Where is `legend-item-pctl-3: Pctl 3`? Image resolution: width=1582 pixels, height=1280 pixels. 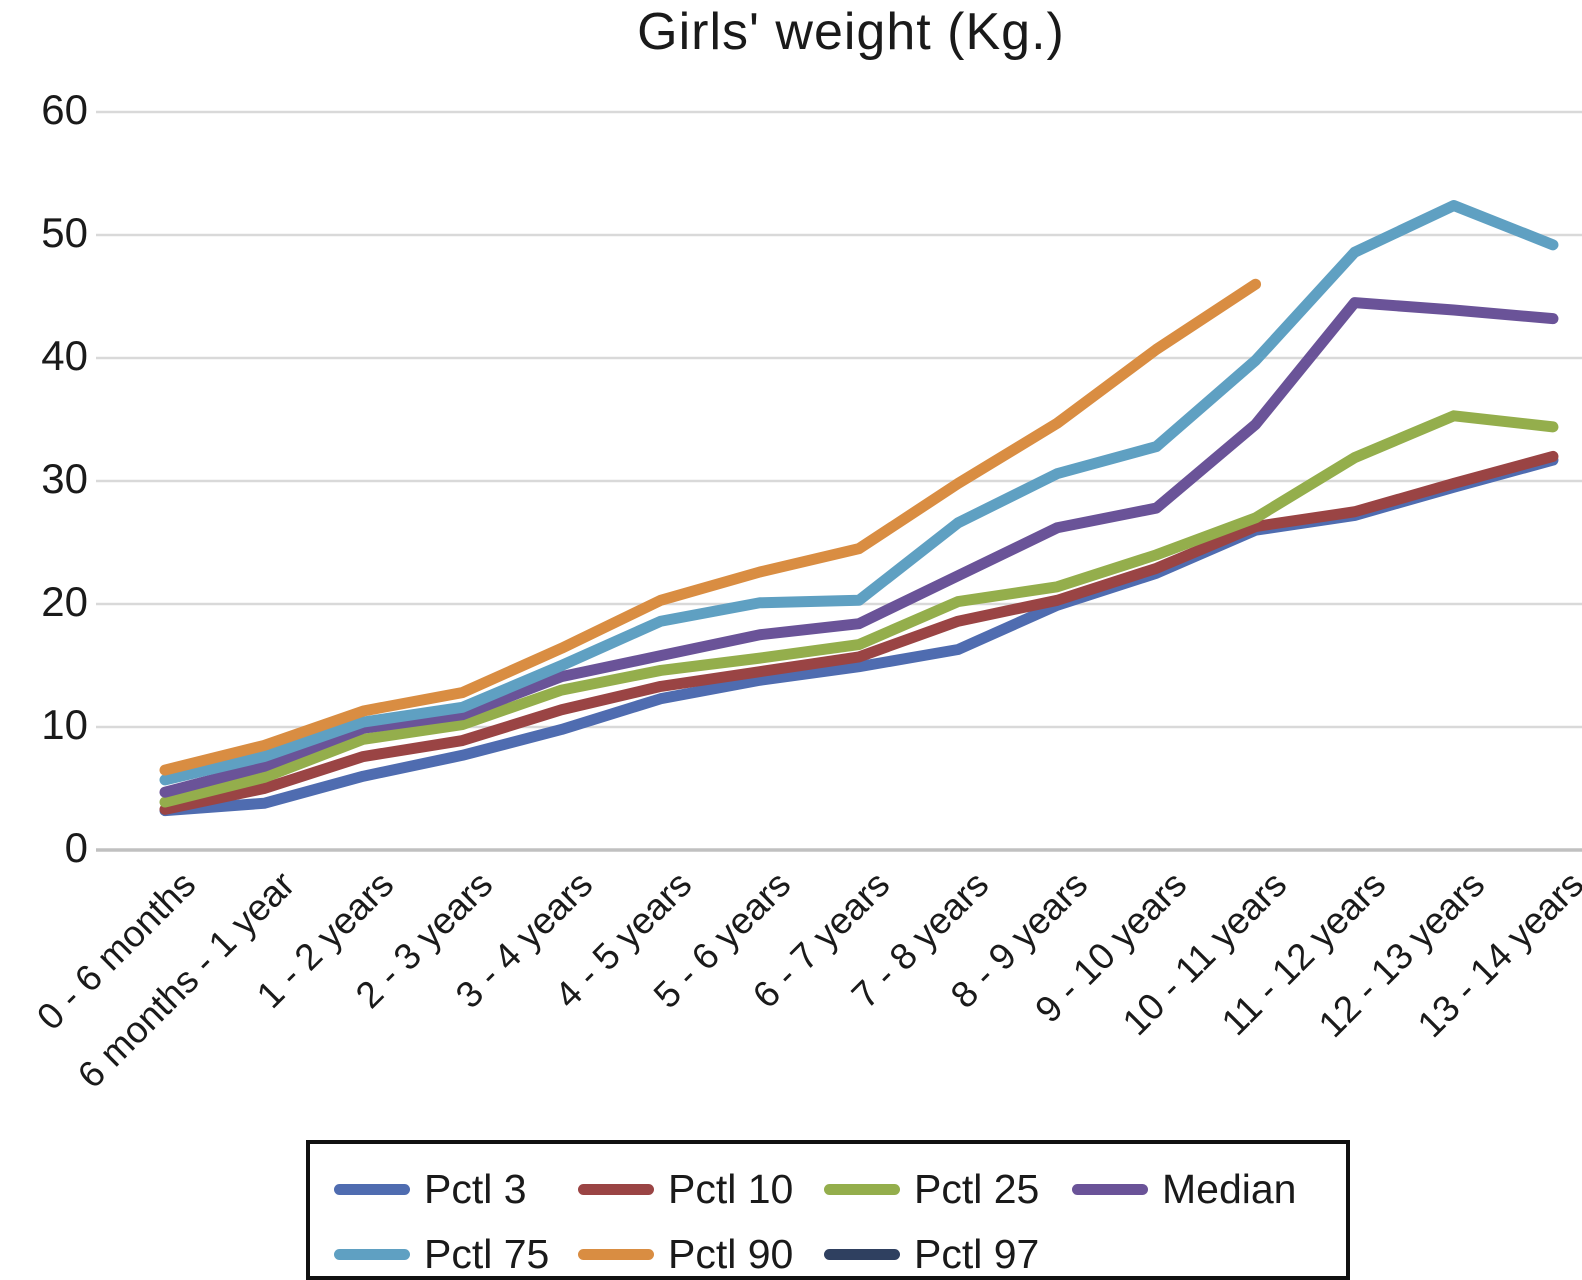
legend-item-pctl-3: Pctl 3 is located at coordinates (430, 1189).